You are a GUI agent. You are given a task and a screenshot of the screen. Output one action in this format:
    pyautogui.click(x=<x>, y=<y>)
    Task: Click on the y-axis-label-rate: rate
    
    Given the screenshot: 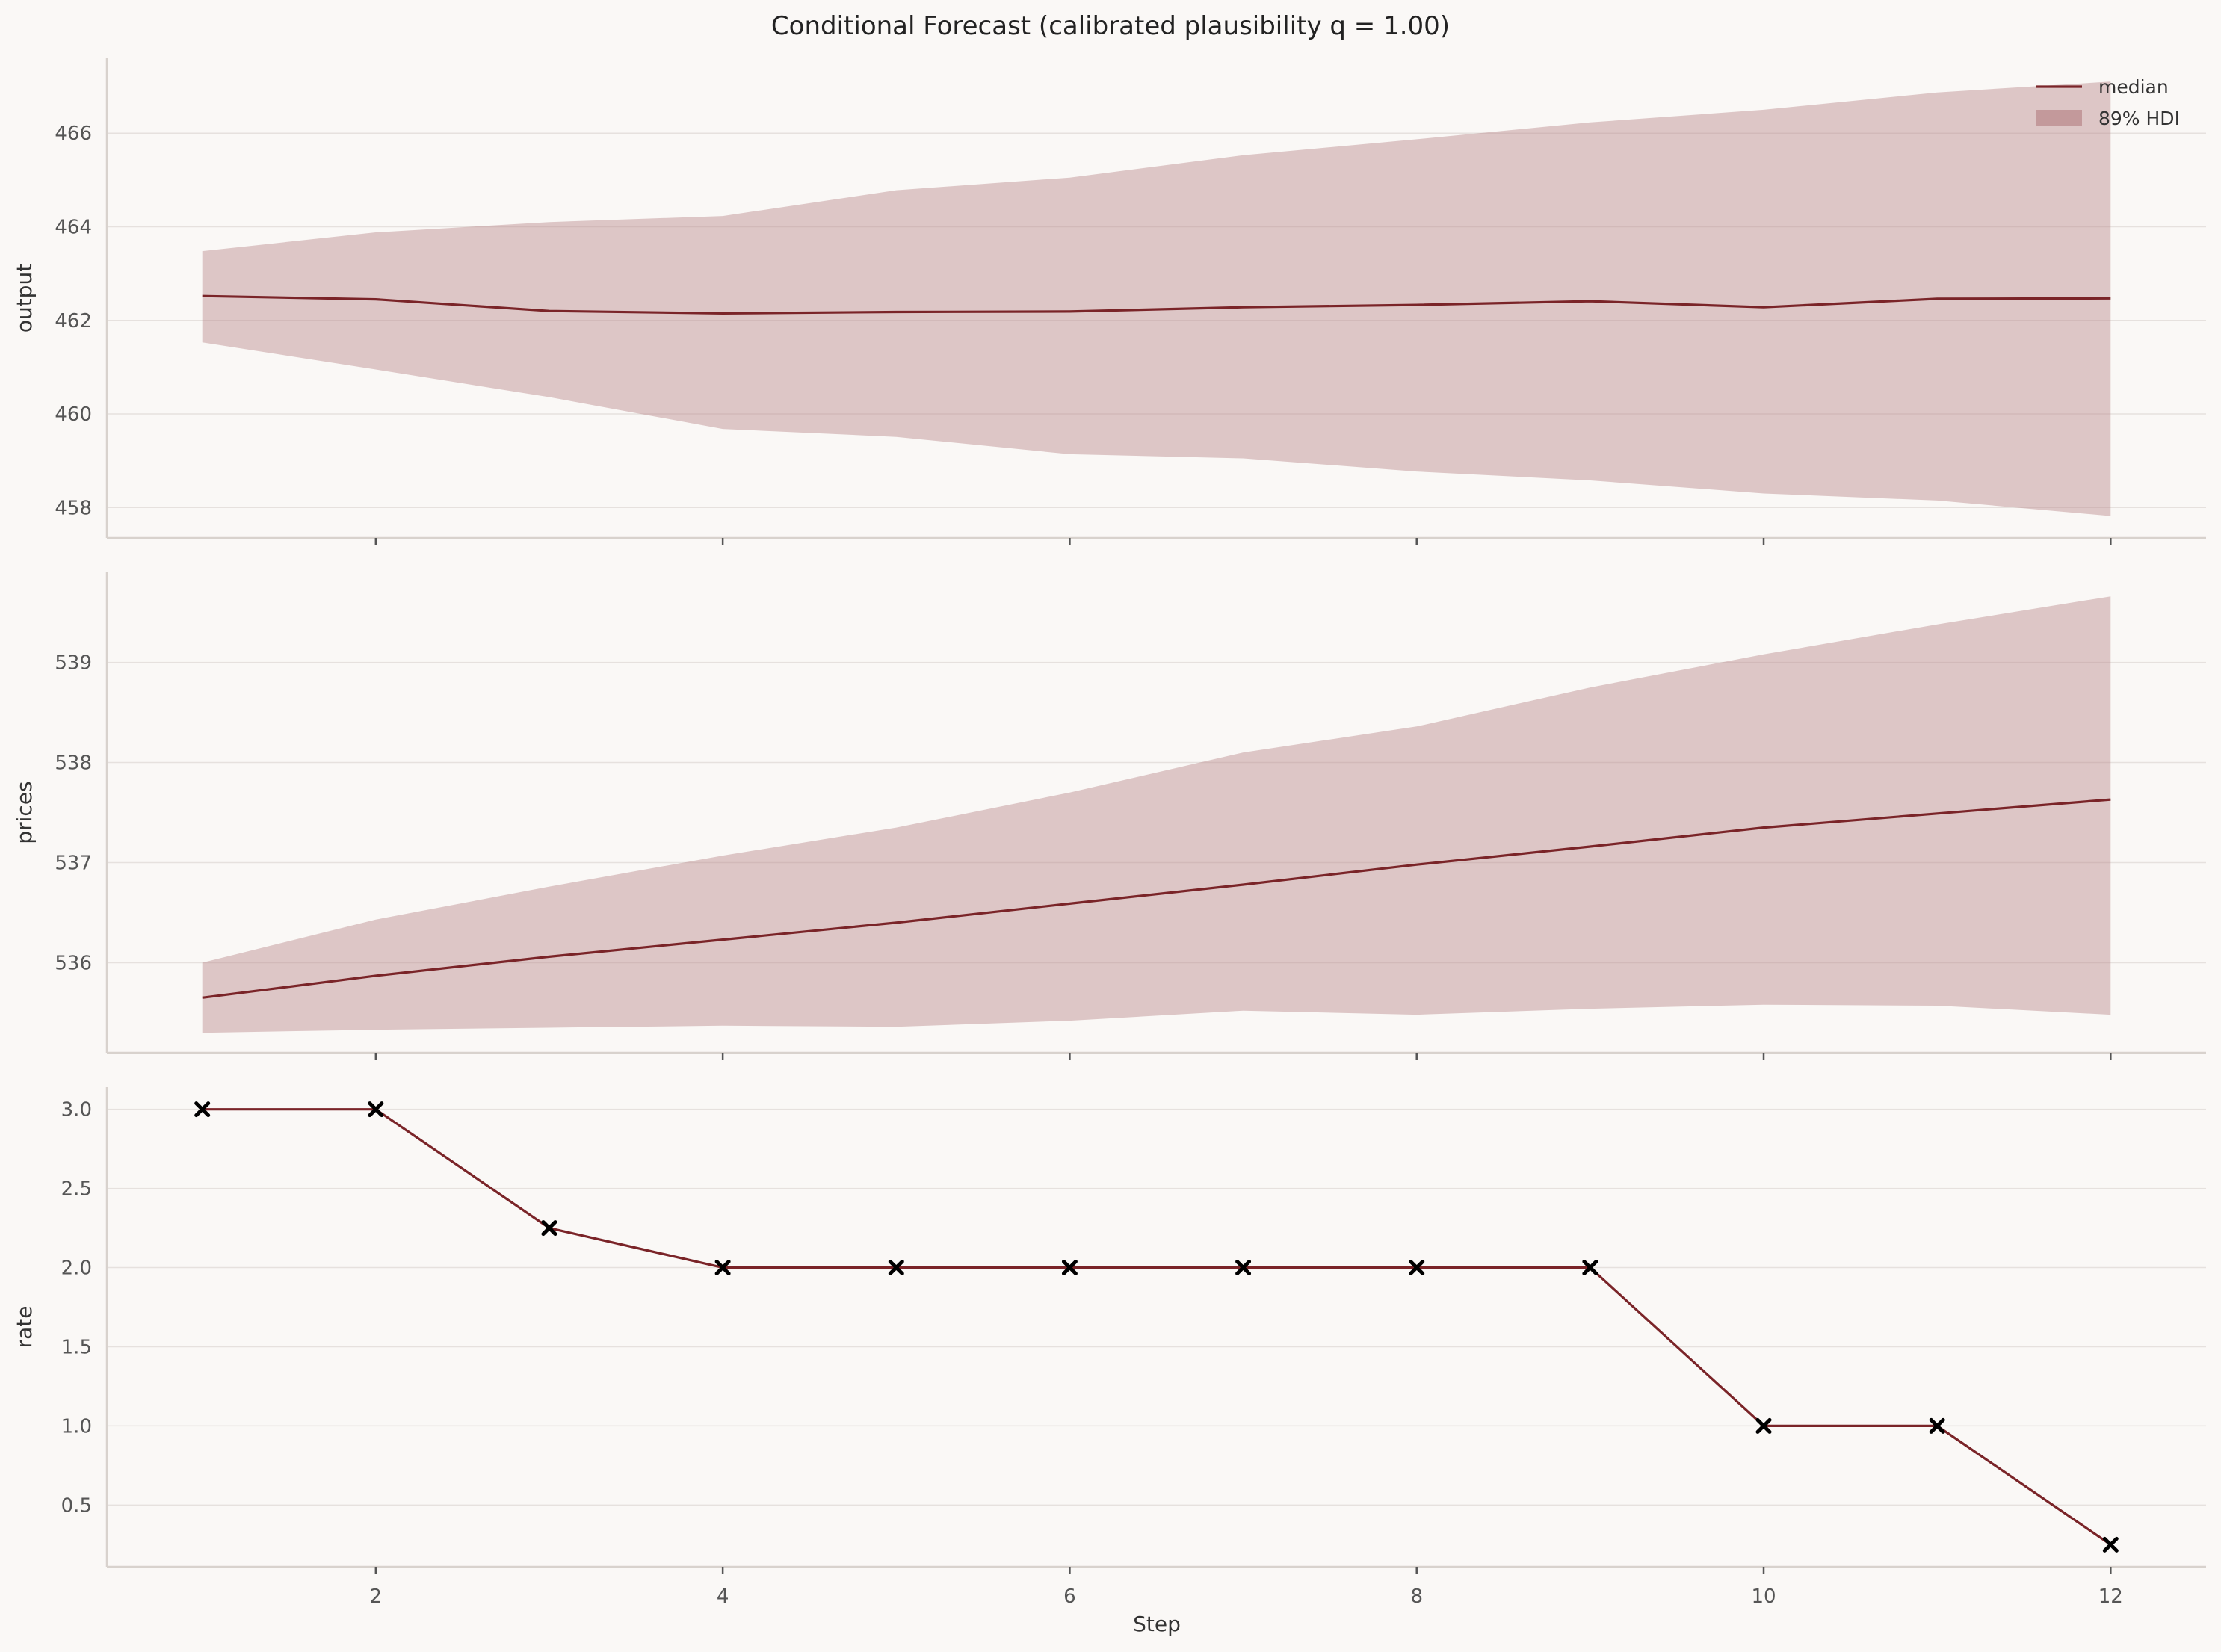 What is the action you would take?
    pyautogui.click(x=24, y=1327)
    